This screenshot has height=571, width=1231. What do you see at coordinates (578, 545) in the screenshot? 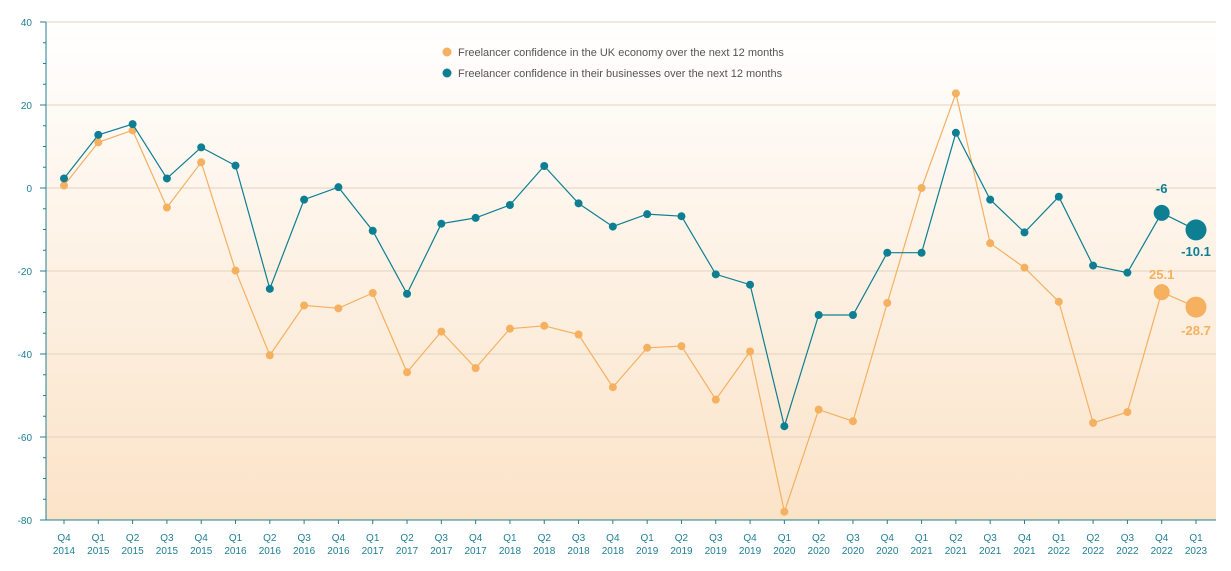
I see `x-tick-label: Q3 2018` at bounding box center [578, 545].